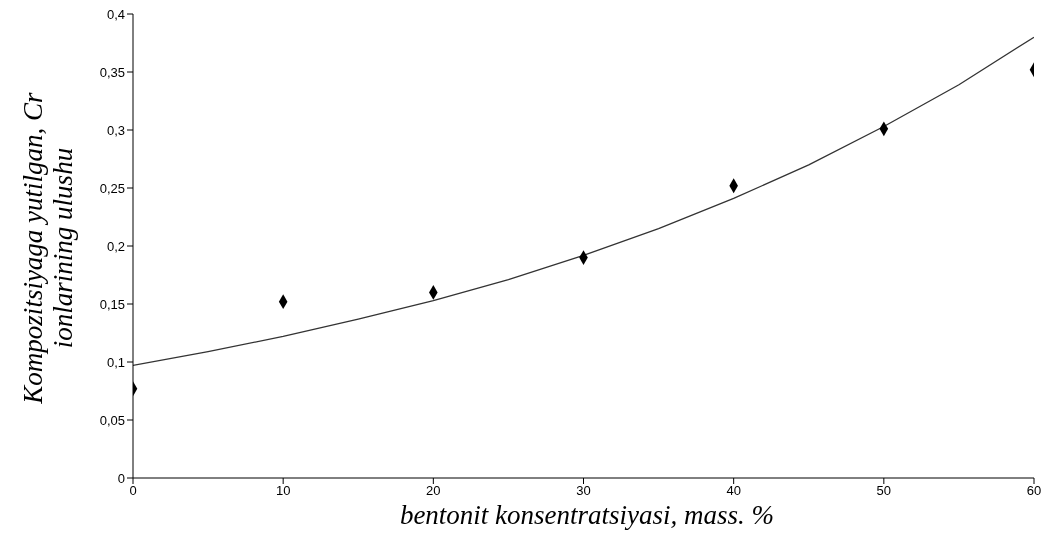 This screenshot has height=548, width=1054. Describe the element at coordinates (115, 130) in the screenshot. I see `y-tick-label: 0,3` at that location.